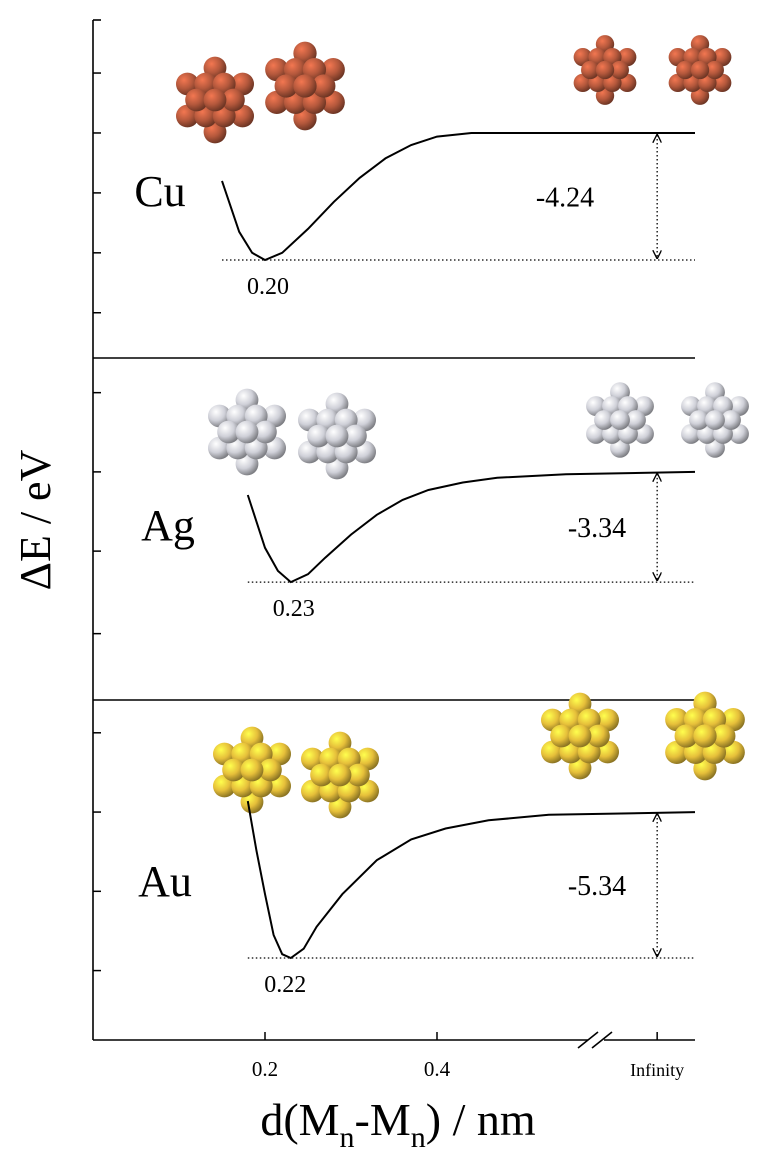 The height and width of the screenshot is (1168, 759). Describe the element at coordinates (165, 881) in the screenshot. I see `element-label: Au` at that location.